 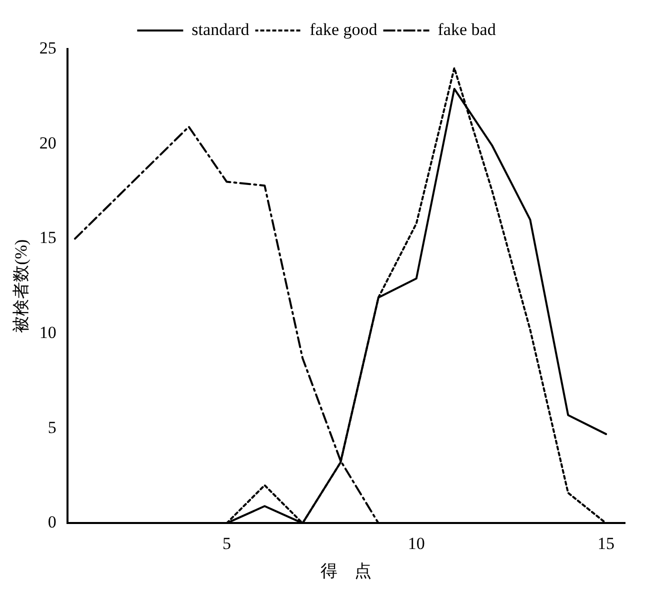 I want to click on y-axis-title: 被検者数(%), so click(x=21, y=286).